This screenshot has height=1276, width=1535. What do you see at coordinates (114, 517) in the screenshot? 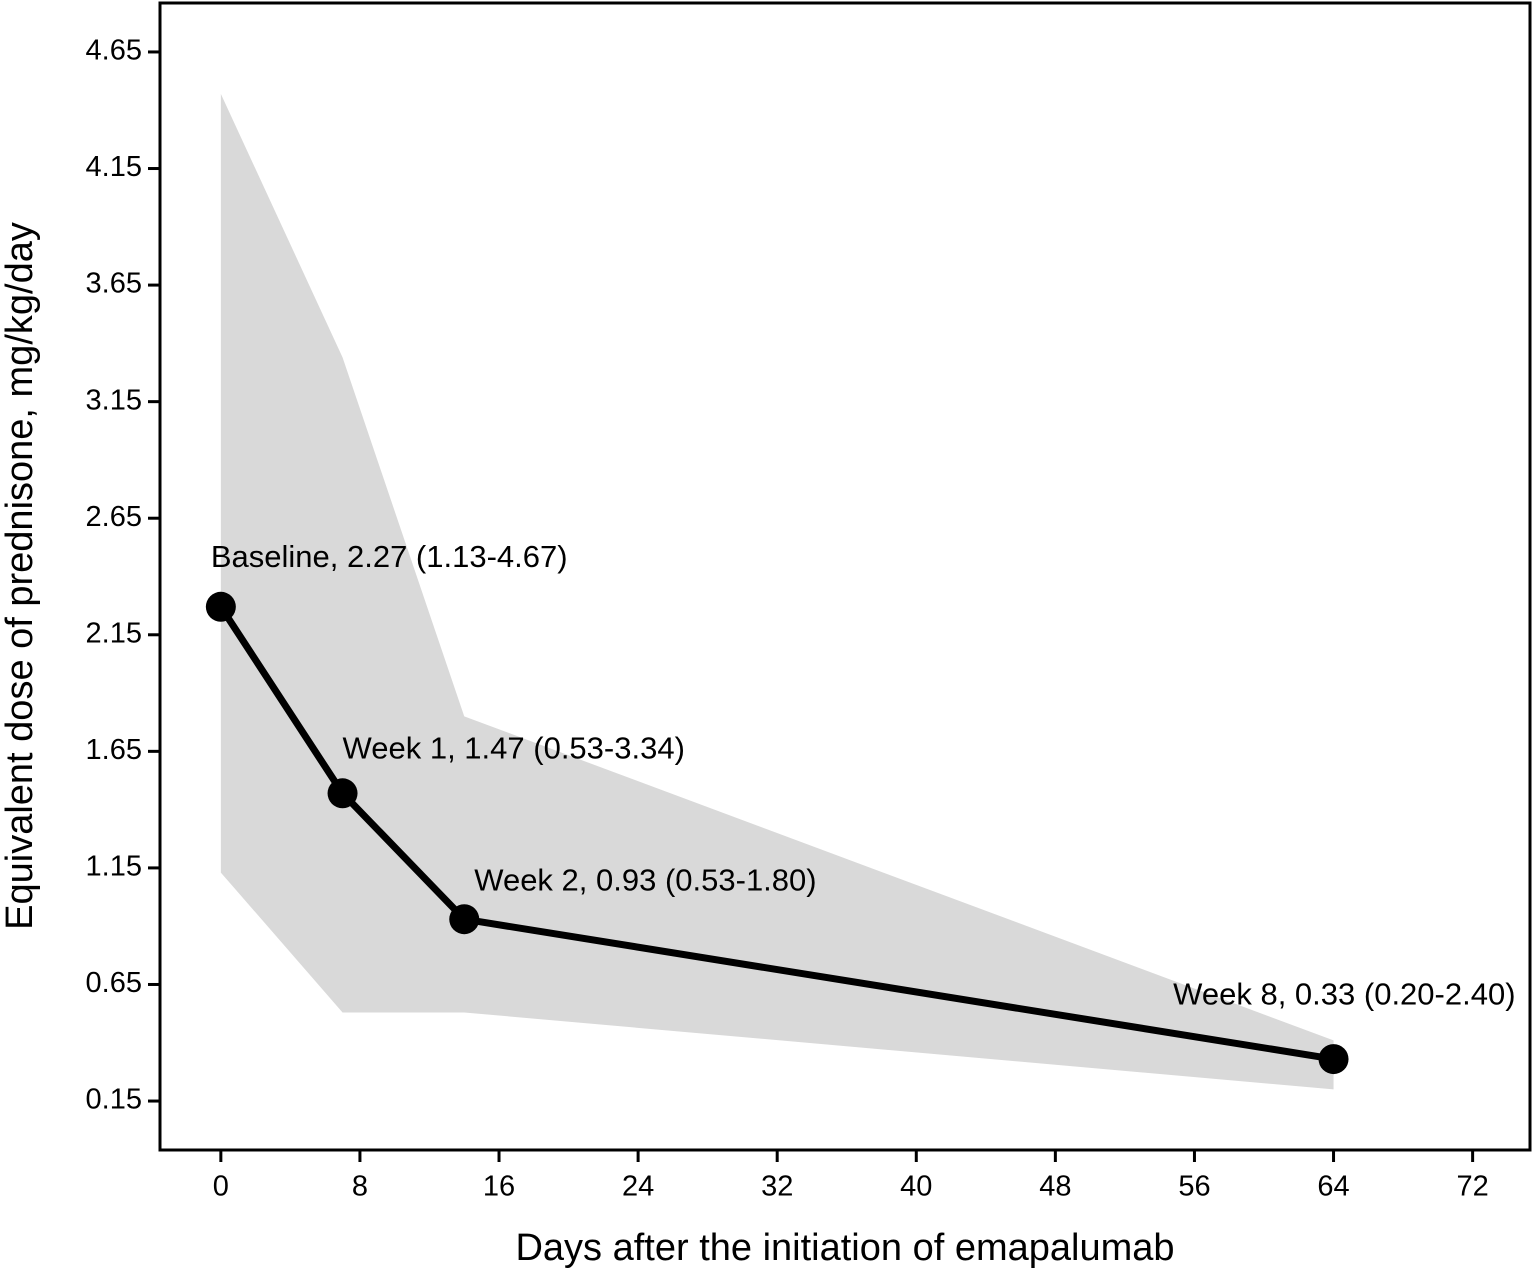
I see `y-tick-label: 2.65` at bounding box center [114, 517].